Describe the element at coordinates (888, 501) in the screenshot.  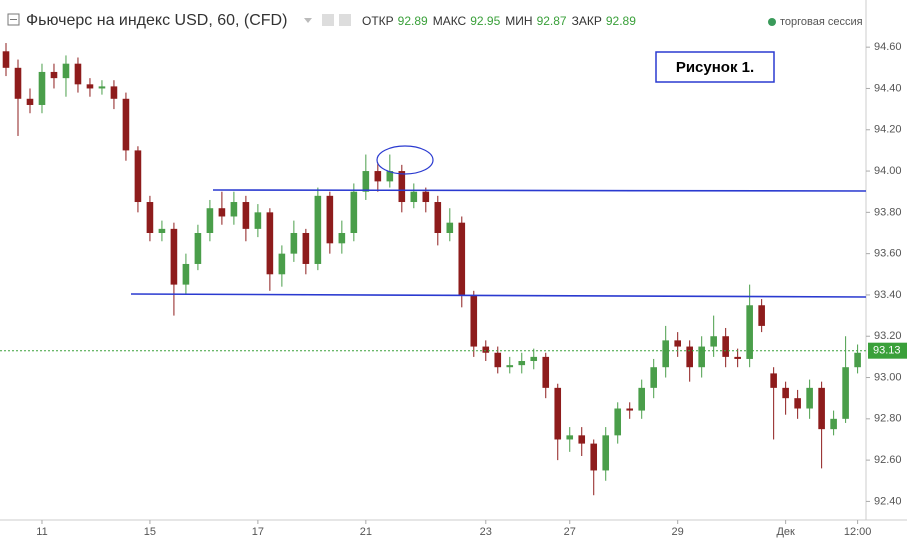
I see `y-tick-label: 92.40` at that location.